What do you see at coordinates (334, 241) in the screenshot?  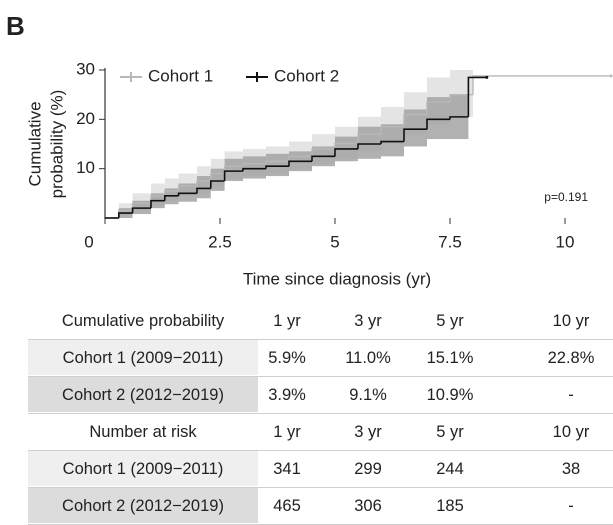 I see `x-tick-label: 5` at bounding box center [334, 241].